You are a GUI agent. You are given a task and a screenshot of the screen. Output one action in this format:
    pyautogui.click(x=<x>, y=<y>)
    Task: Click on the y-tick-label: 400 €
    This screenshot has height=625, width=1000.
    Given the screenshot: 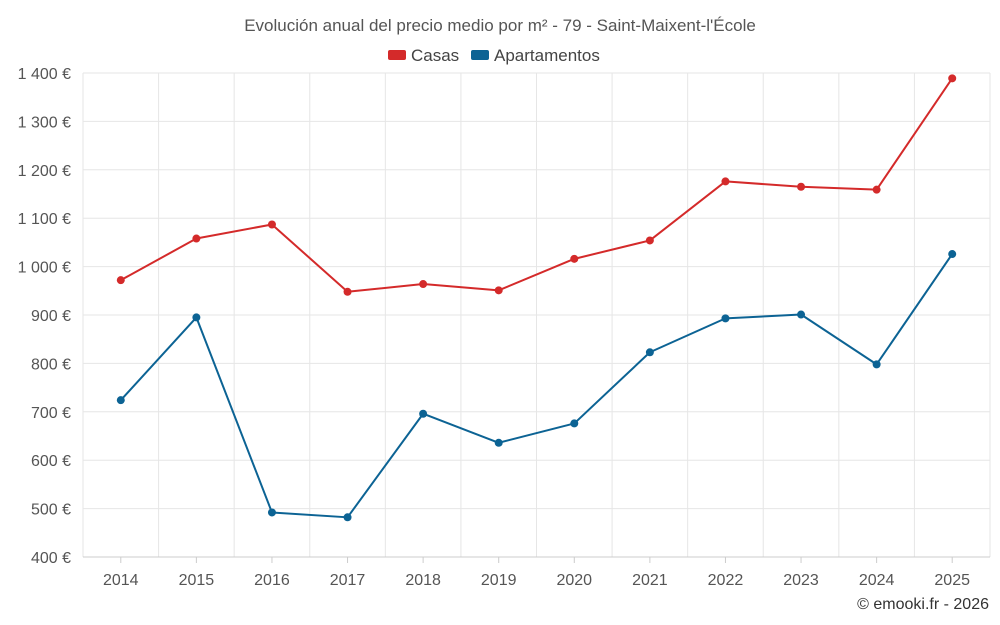 What is the action you would take?
    pyautogui.click(x=51, y=558)
    